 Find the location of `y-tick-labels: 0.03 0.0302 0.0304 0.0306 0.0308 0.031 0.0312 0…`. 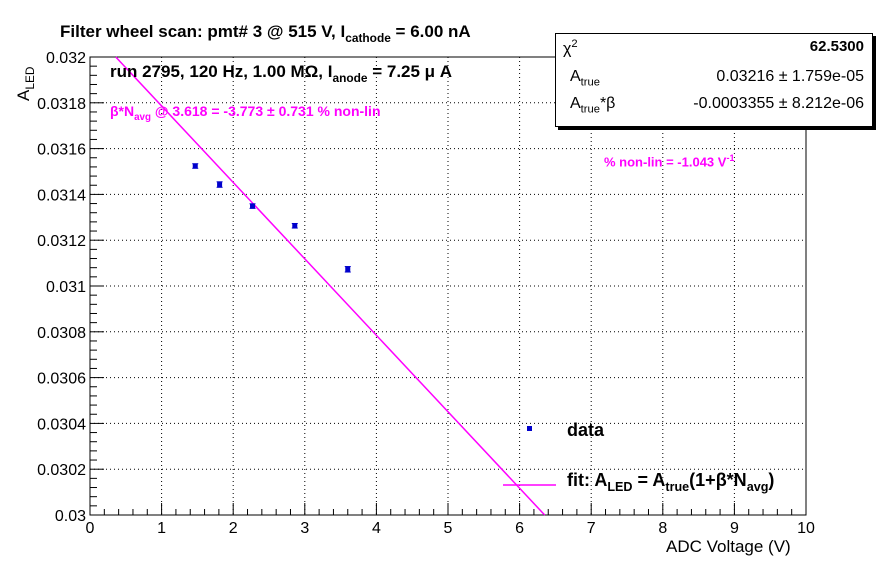

y-tick-labels: 0.03 0.0302 0.0304 0.0306 0.0308 0.031 0.0312 0… is located at coordinates (61, 287).